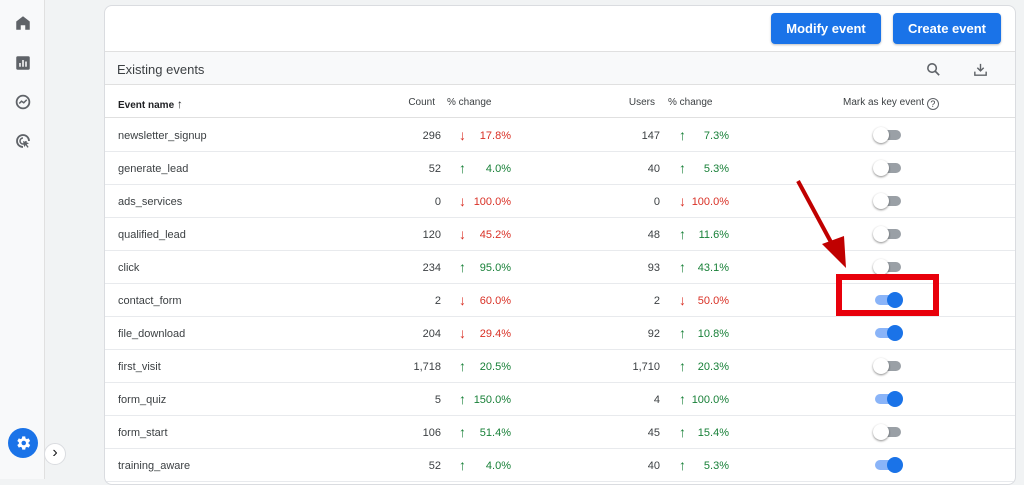 The image size is (1024, 485). Describe the element at coordinates (23, 141) in the screenshot. I see `advertising-icon` at that location.